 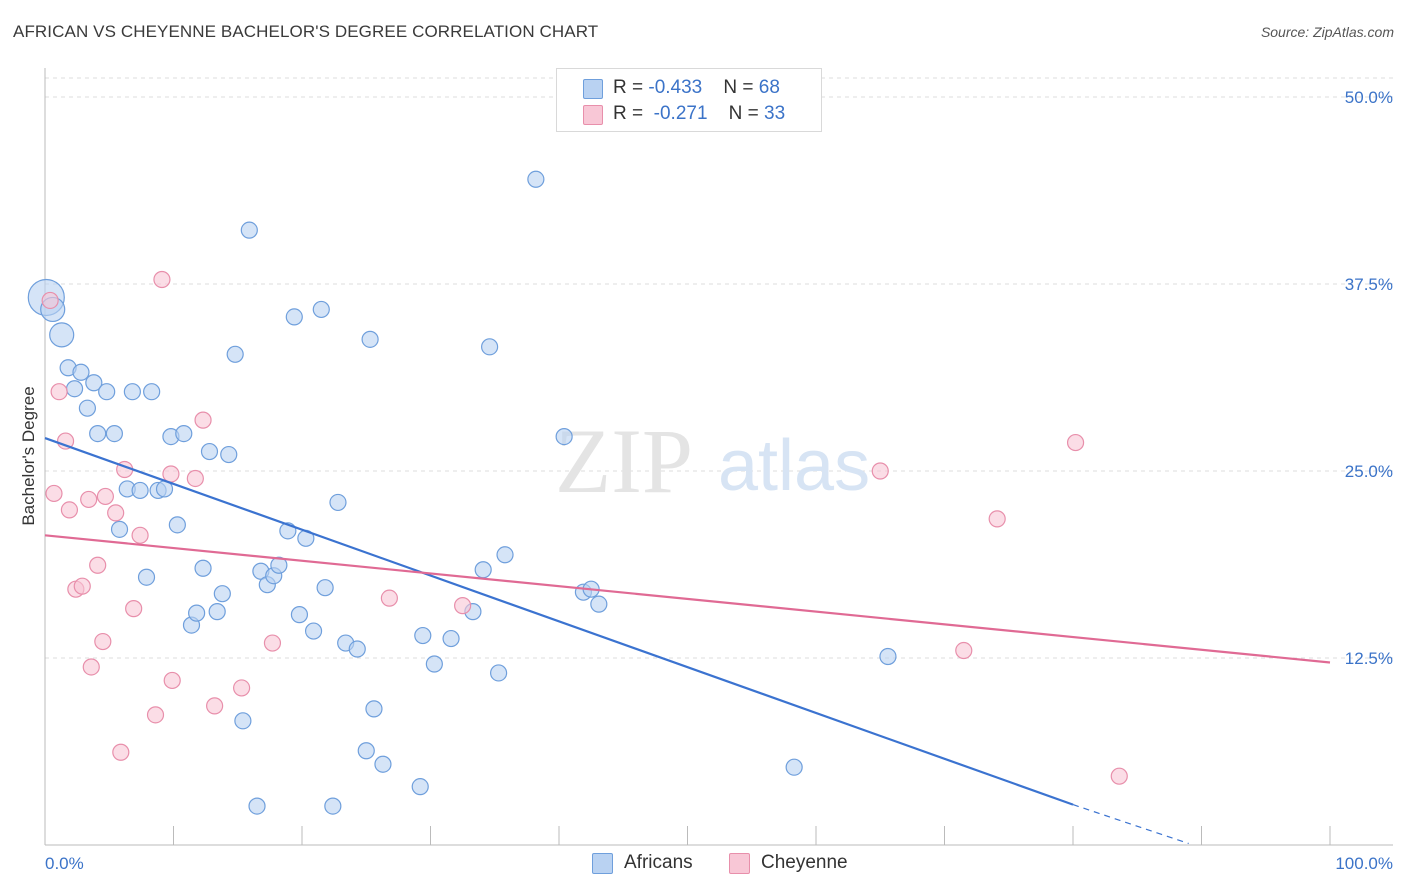 What do you see at coordinates (602, 863) in the screenshot?
I see `africans-legend-swatch` at bounding box center [602, 863].